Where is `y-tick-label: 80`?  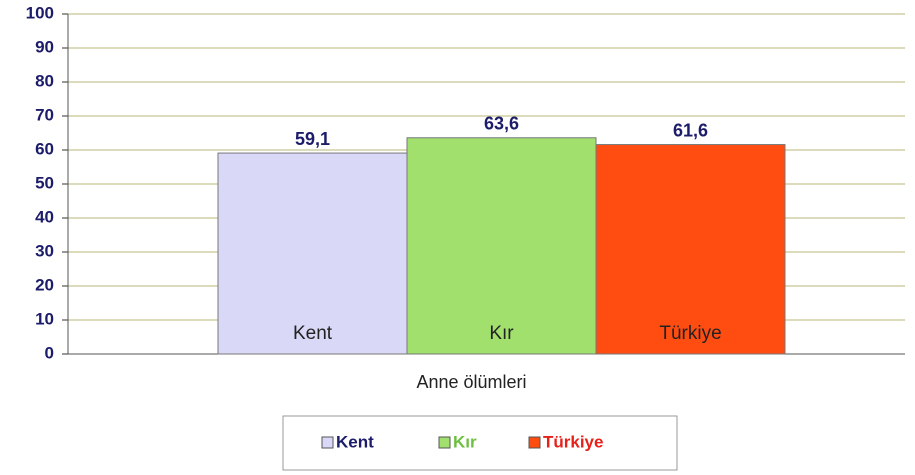
y-tick-label: 80 is located at coordinates (44, 80).